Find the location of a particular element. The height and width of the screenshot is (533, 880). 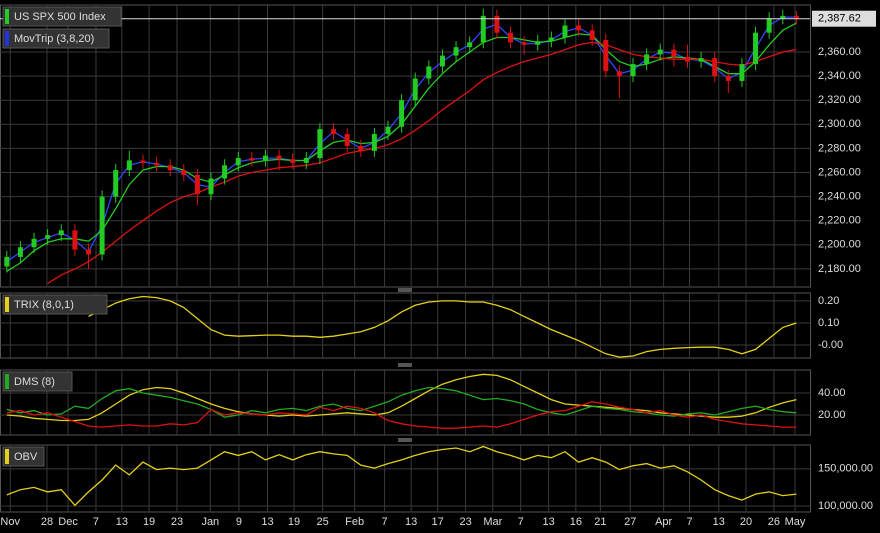

x-tick-label: Jan is located at coordinates (210, 522).